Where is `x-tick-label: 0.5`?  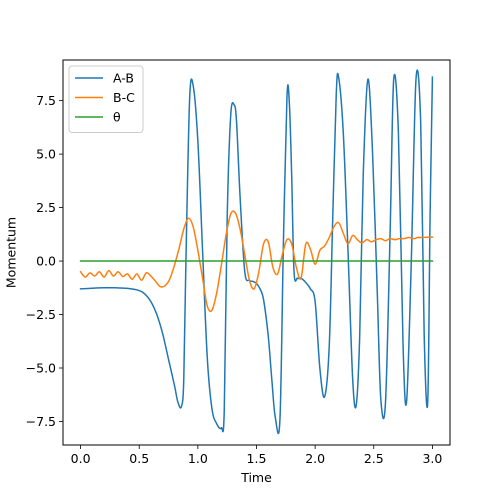 x-tick-label: 0.5 is located at coordinates (139, 458).